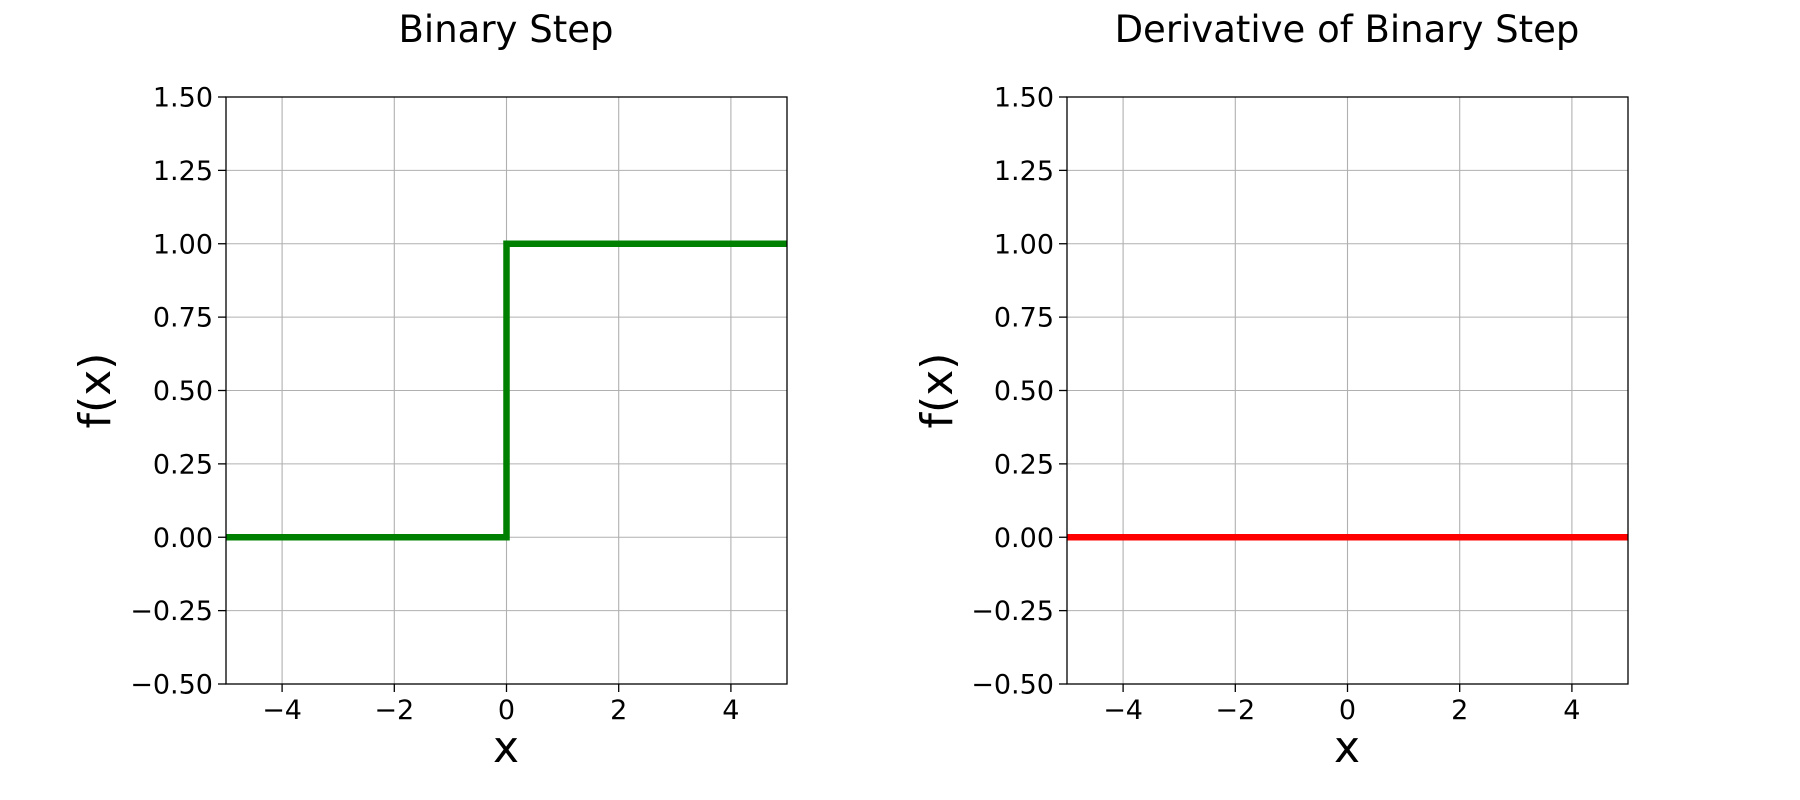 This screenshot has width=1800, height=800. I want to click on chart-title: Derivative of Binary Step, so click(1347, 29).